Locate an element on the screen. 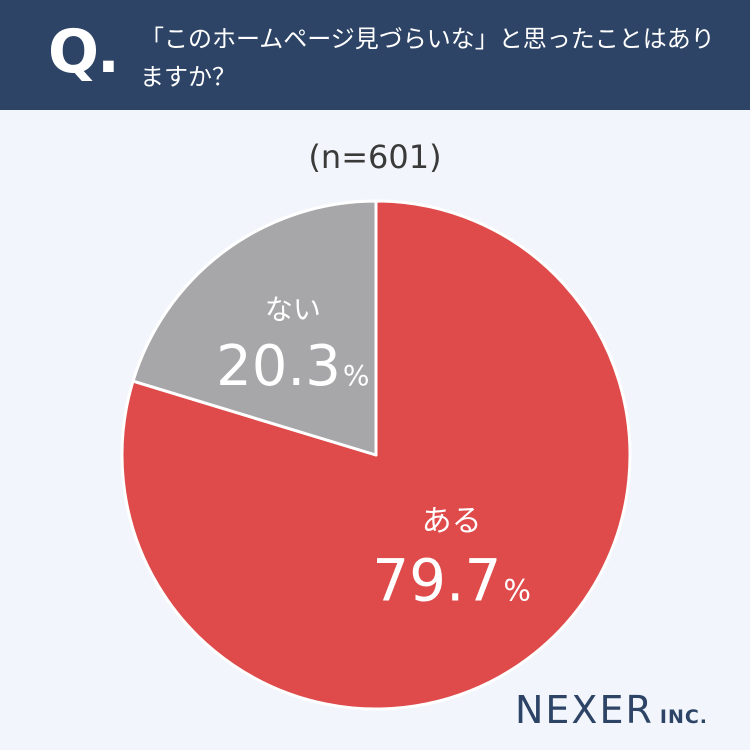 This screenshot has height=750, width=750. slice-category-label-0: ある is located at coordinates (452, 521).